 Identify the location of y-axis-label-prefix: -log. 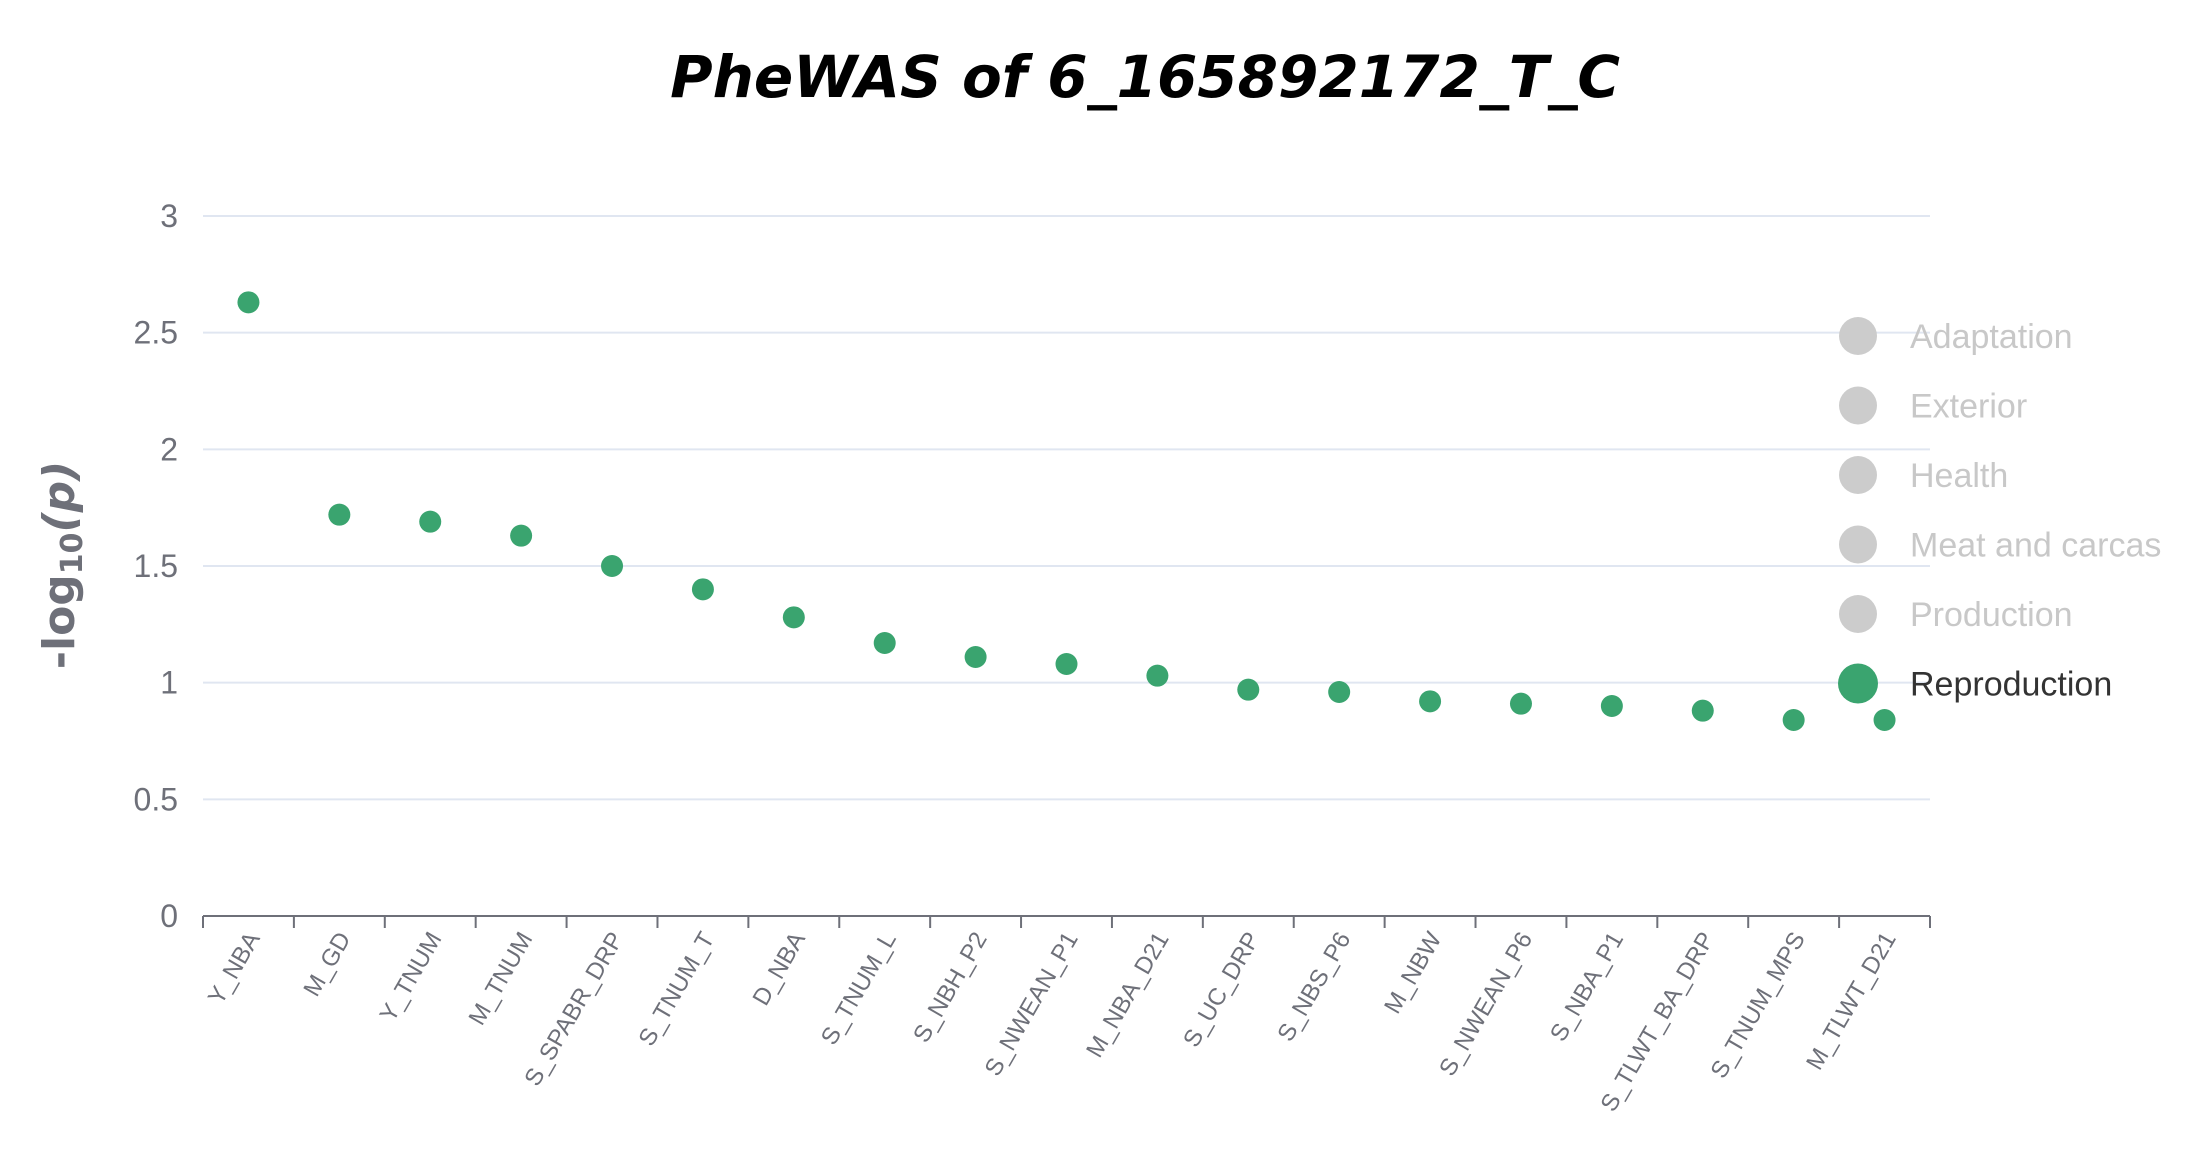
(59, 621).